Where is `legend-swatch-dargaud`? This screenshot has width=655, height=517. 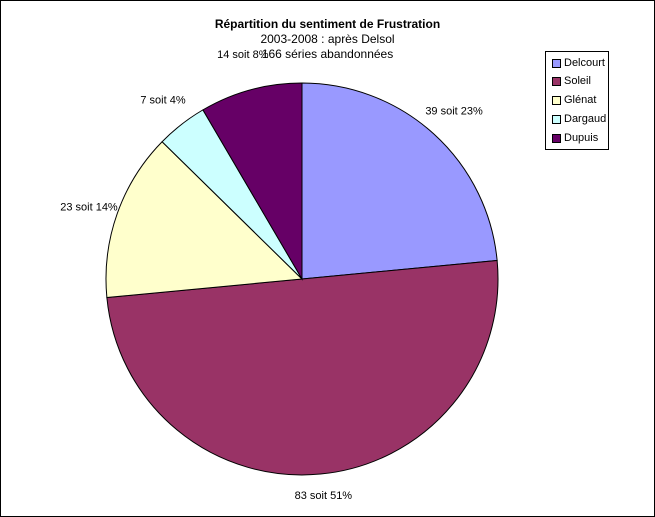 legend-swatch-dargaud is located at coordinates (556, 119).